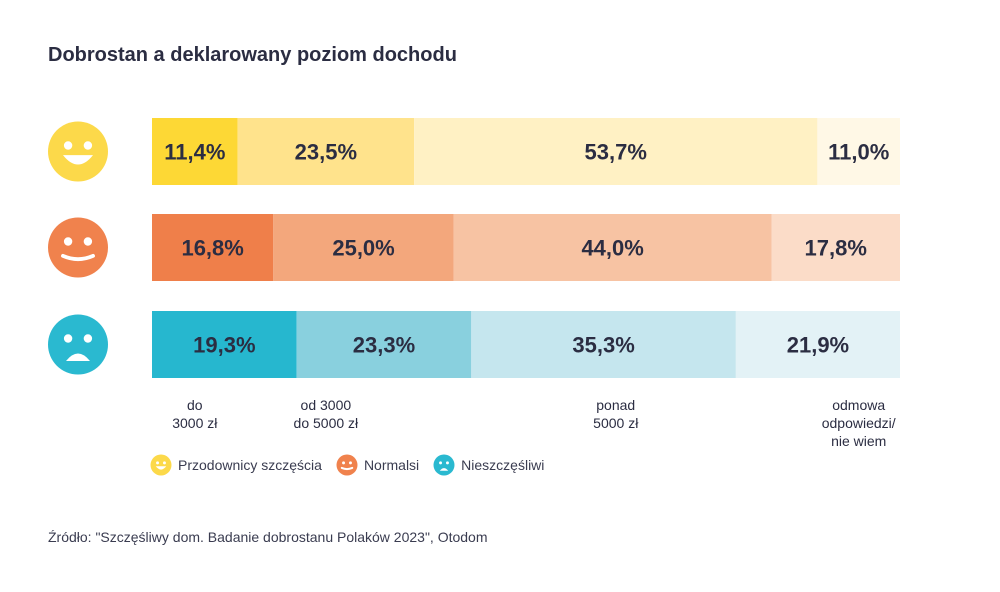 This screenshot has height=592, width=1000. I want to click on data-label-0-2: 53,7%, so click(616, 152).